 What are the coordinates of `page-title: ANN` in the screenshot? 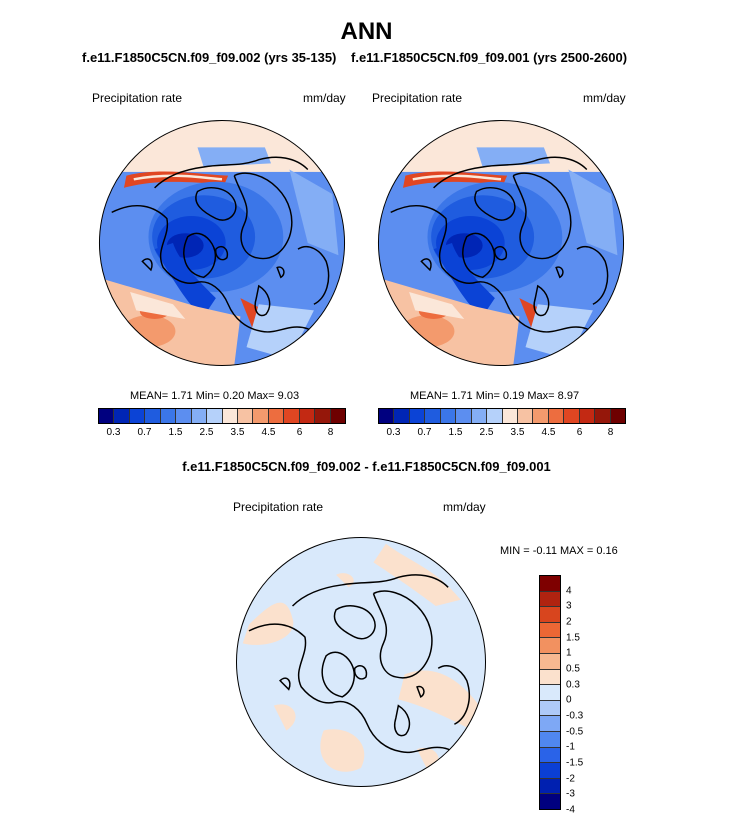 It's located at (366, 31).